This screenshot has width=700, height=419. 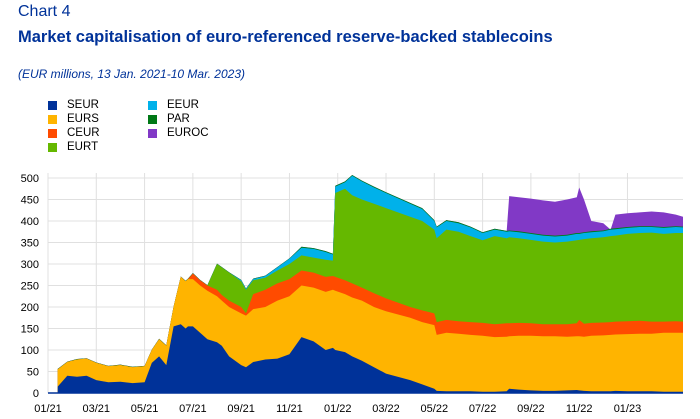 I want to click on x-tick-label: 05/21, so click(x=145, y=409).